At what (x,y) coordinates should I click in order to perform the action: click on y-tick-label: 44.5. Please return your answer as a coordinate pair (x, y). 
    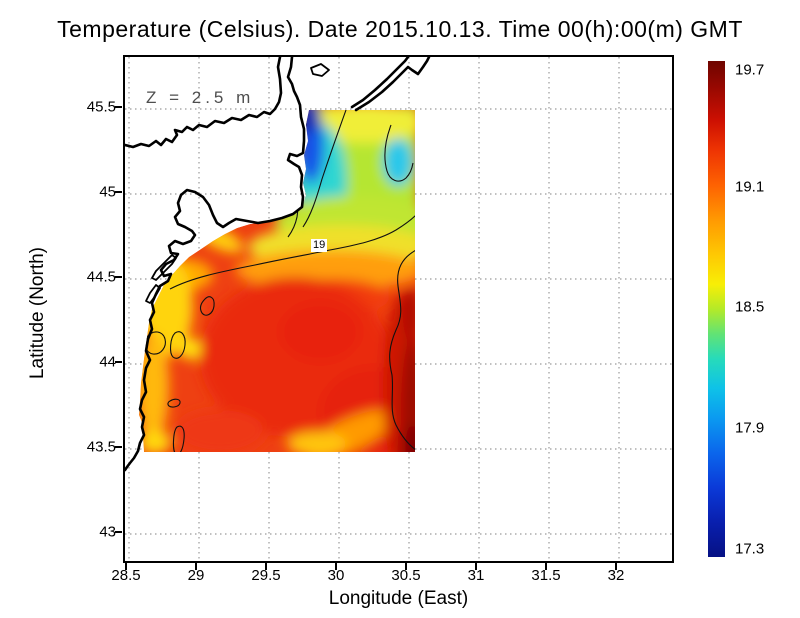
    Looking at the image, I should click on (101, 277).